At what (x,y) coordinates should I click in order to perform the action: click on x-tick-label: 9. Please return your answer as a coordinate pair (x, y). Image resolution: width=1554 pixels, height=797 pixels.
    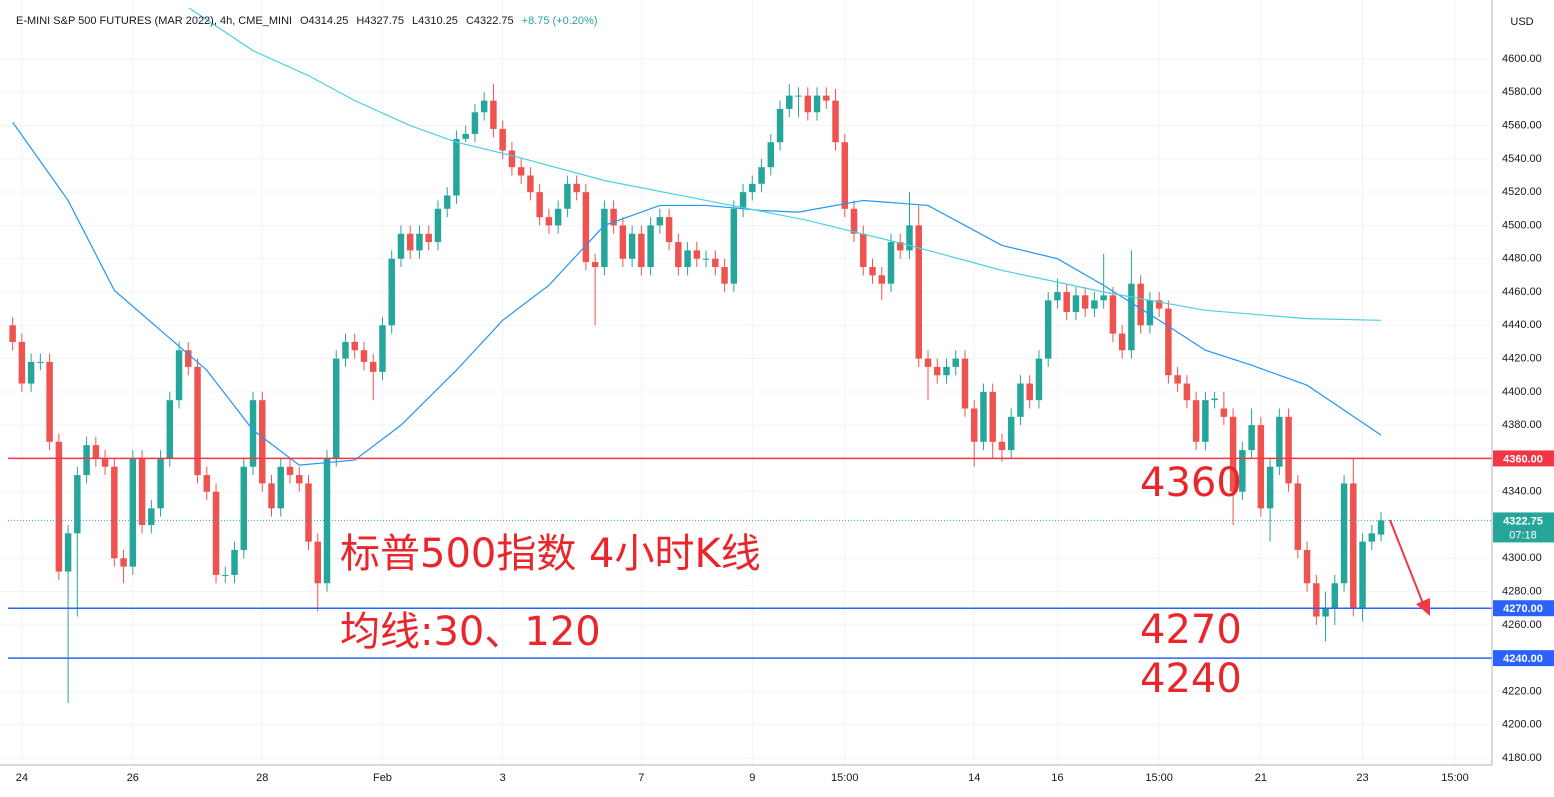
    Looking at the image, I should click on (752, 778).